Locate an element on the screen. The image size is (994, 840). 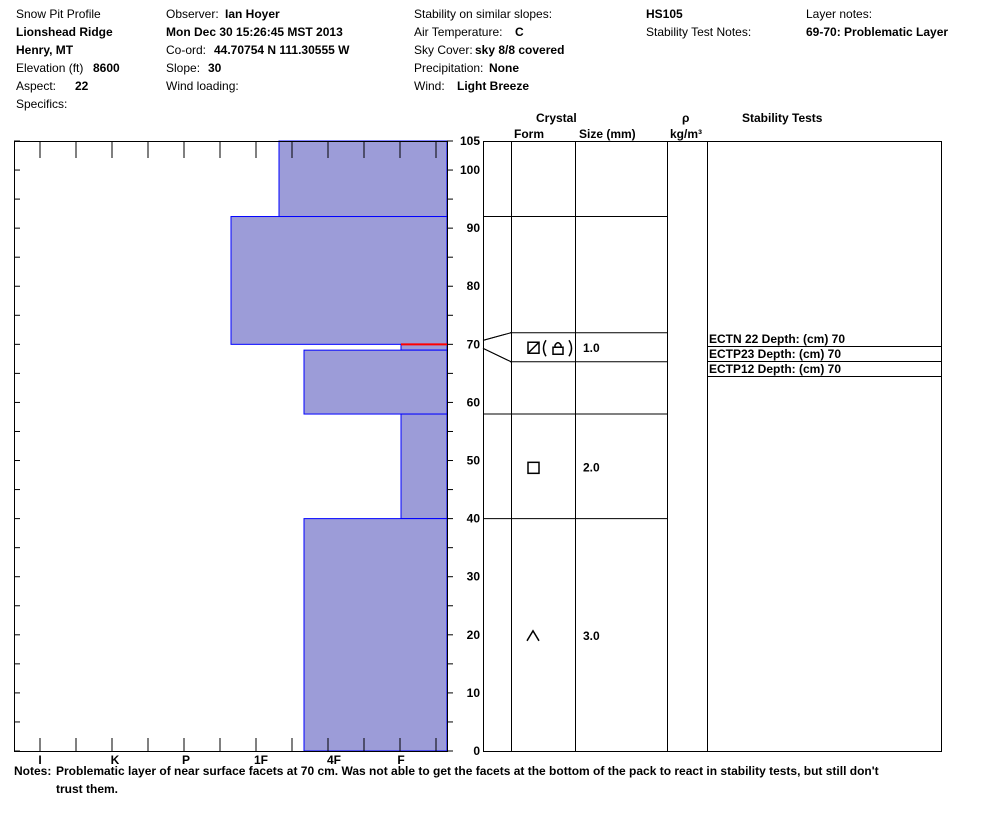
depth-tick-label: 10 is located at coordinates (474, 693).